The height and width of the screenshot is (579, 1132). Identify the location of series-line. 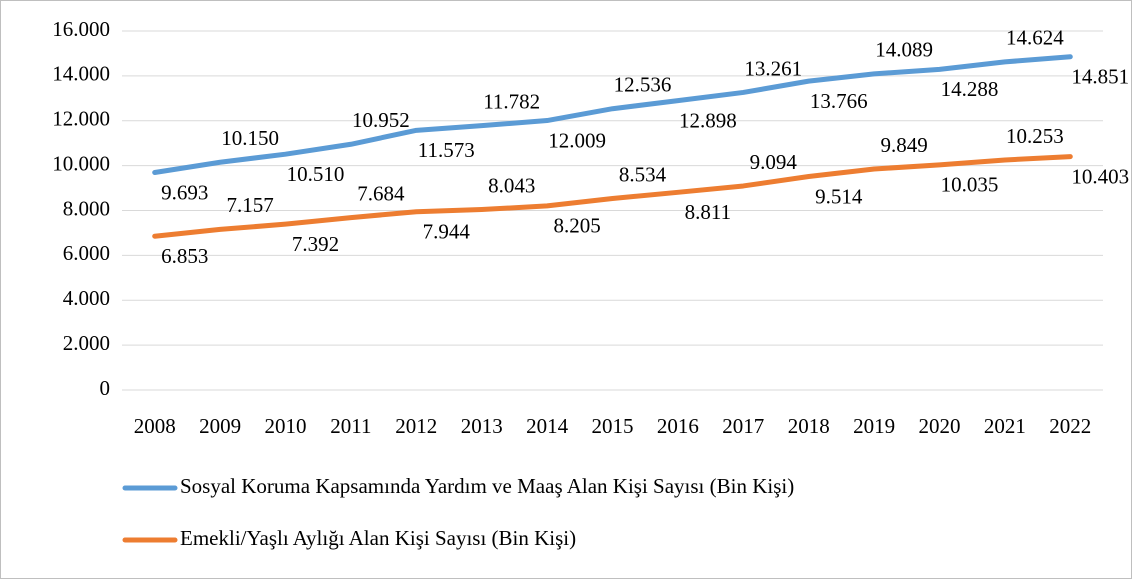
(612, 196).